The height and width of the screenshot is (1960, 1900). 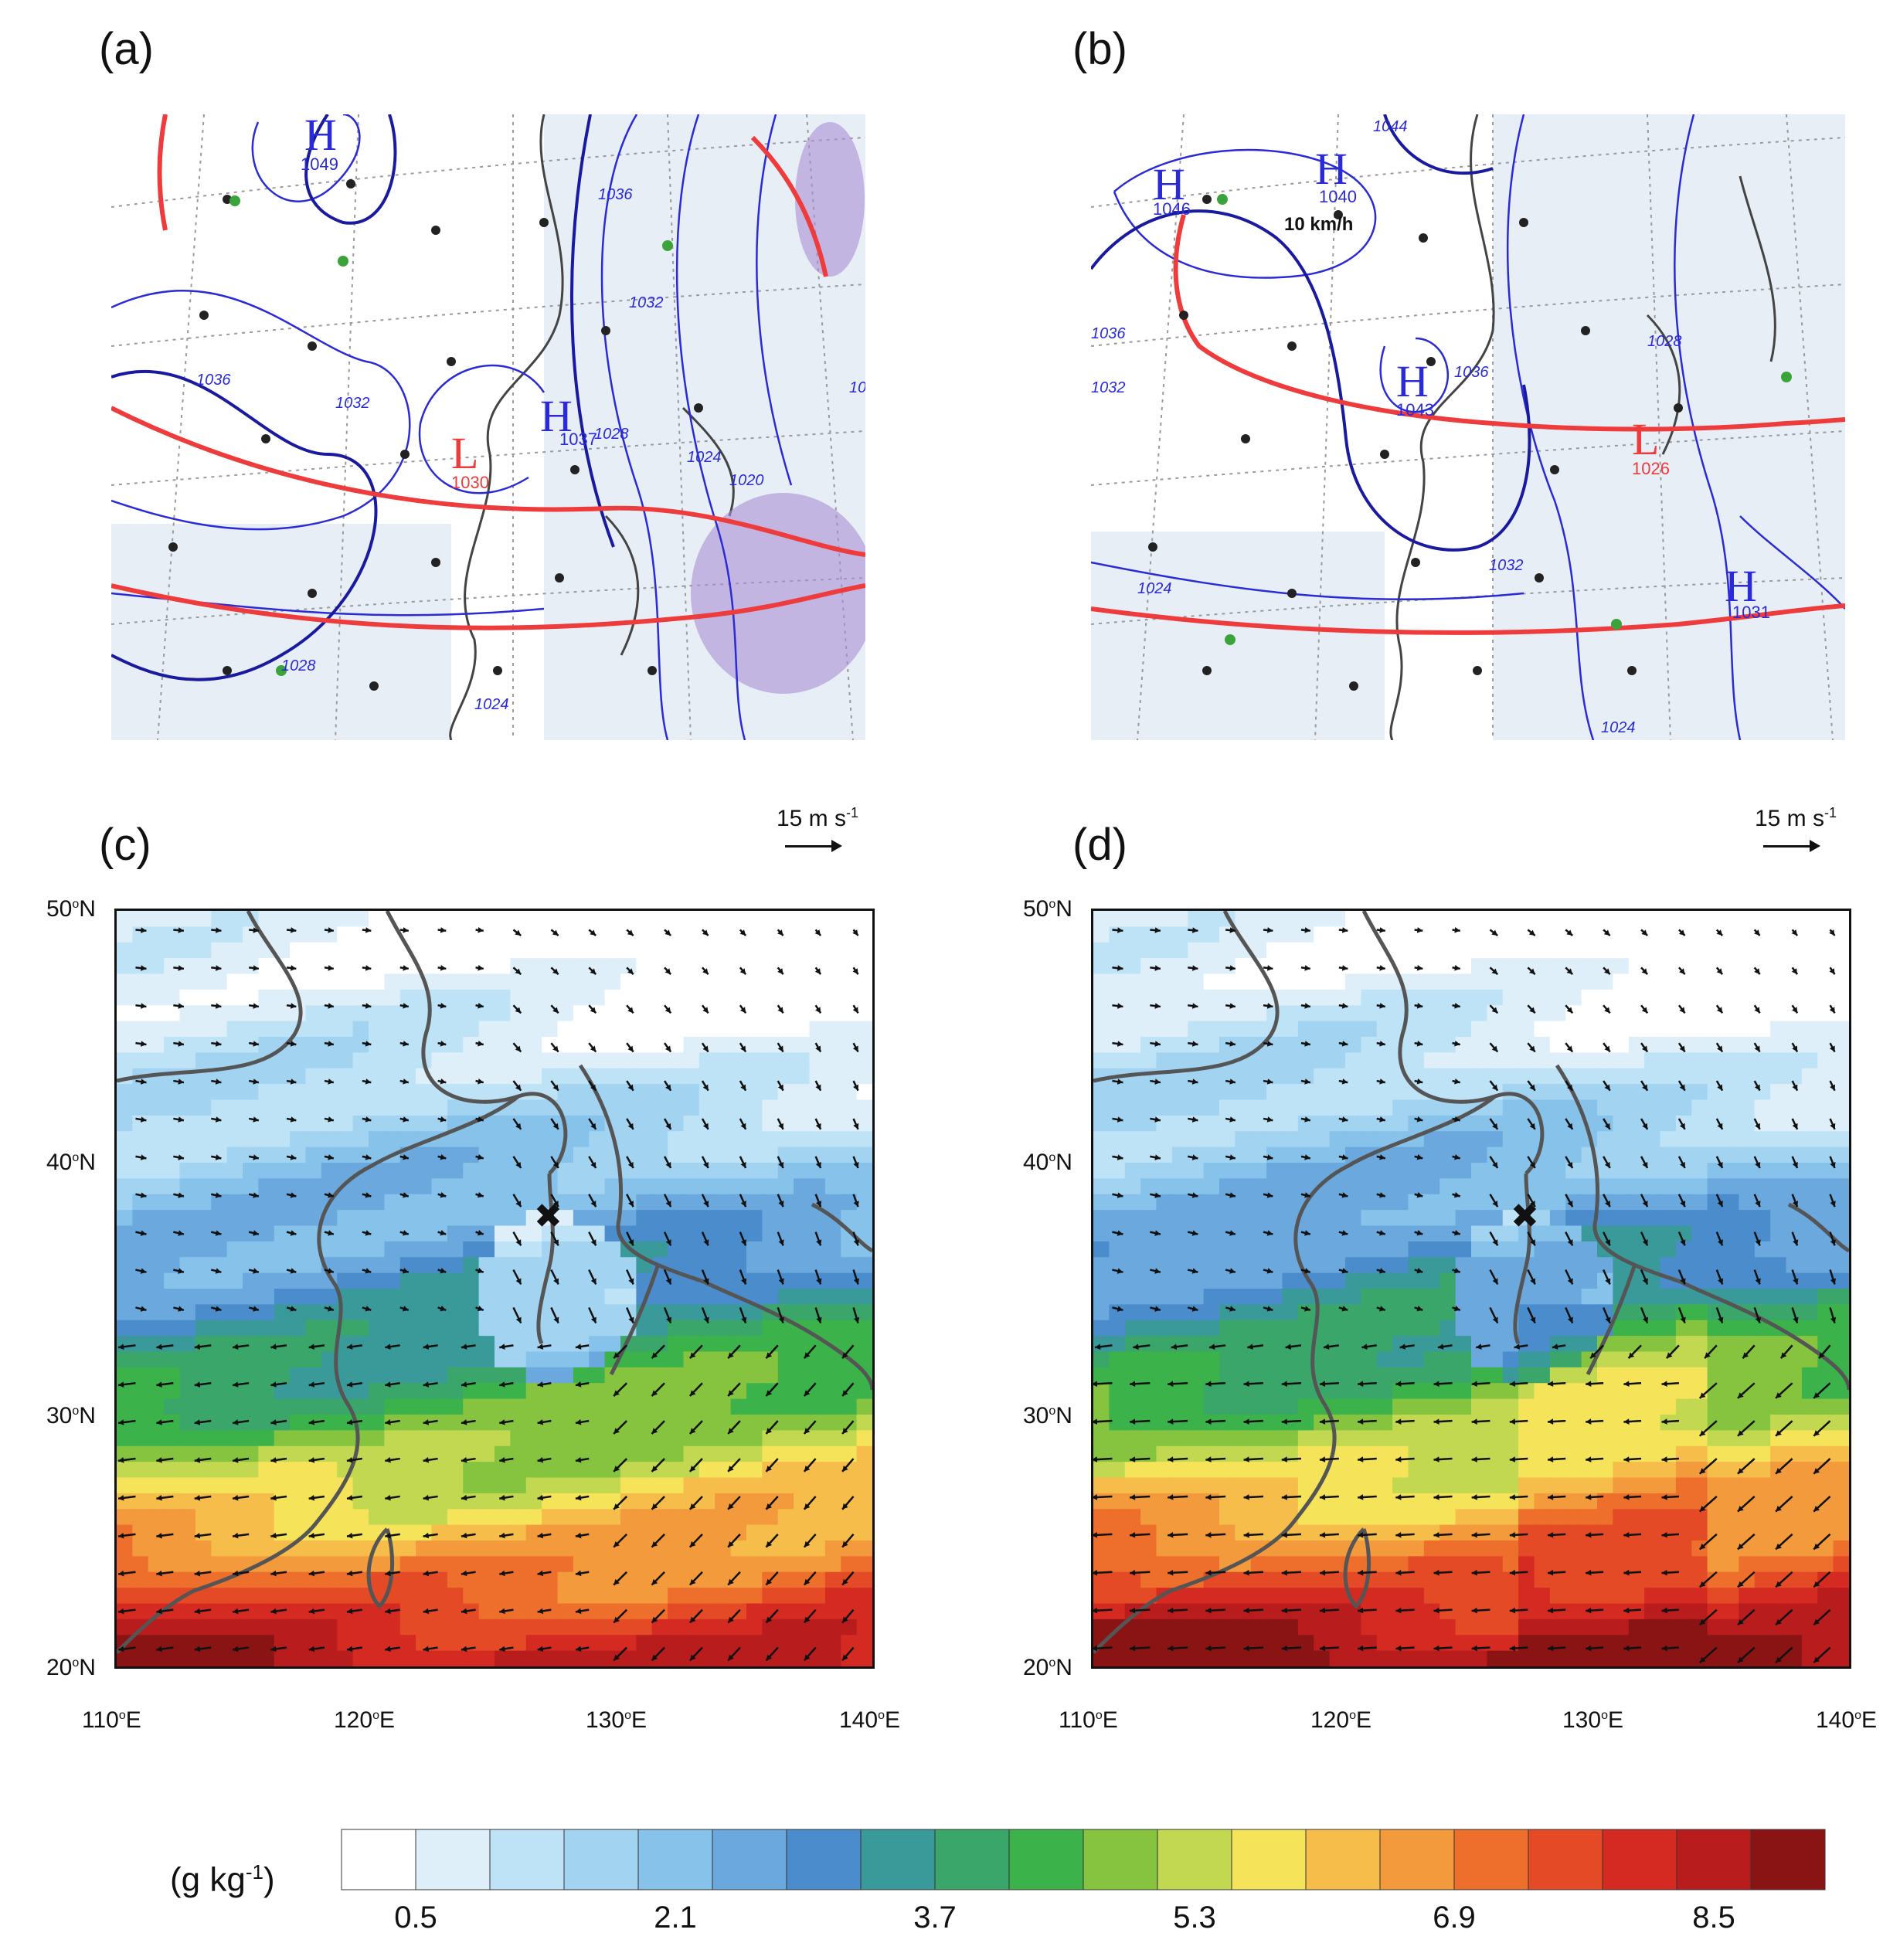 I want to click on lat-tick-c-30: 30oN, so click(x=71, y=1416).